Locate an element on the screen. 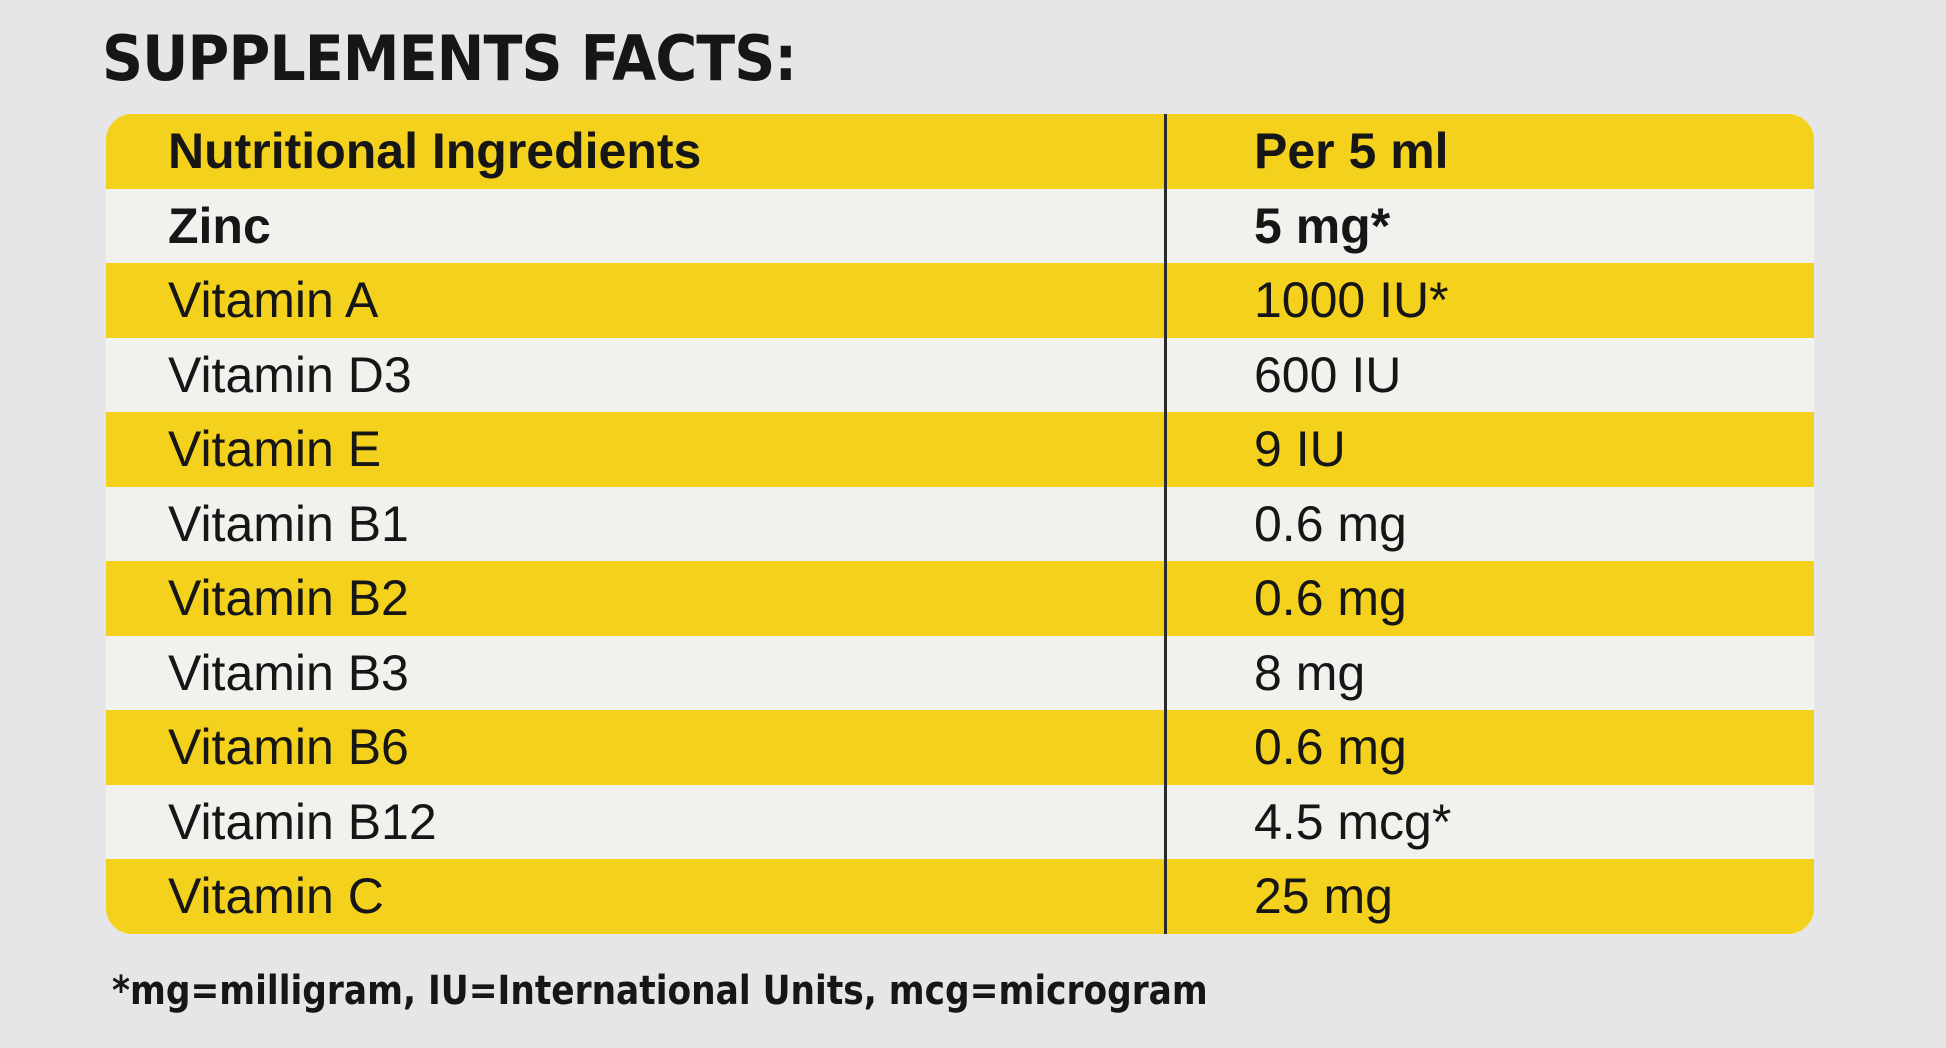 The image size is (1946, 1048). ingredient-name: Vitamin A is located at coordinates (273, 300).